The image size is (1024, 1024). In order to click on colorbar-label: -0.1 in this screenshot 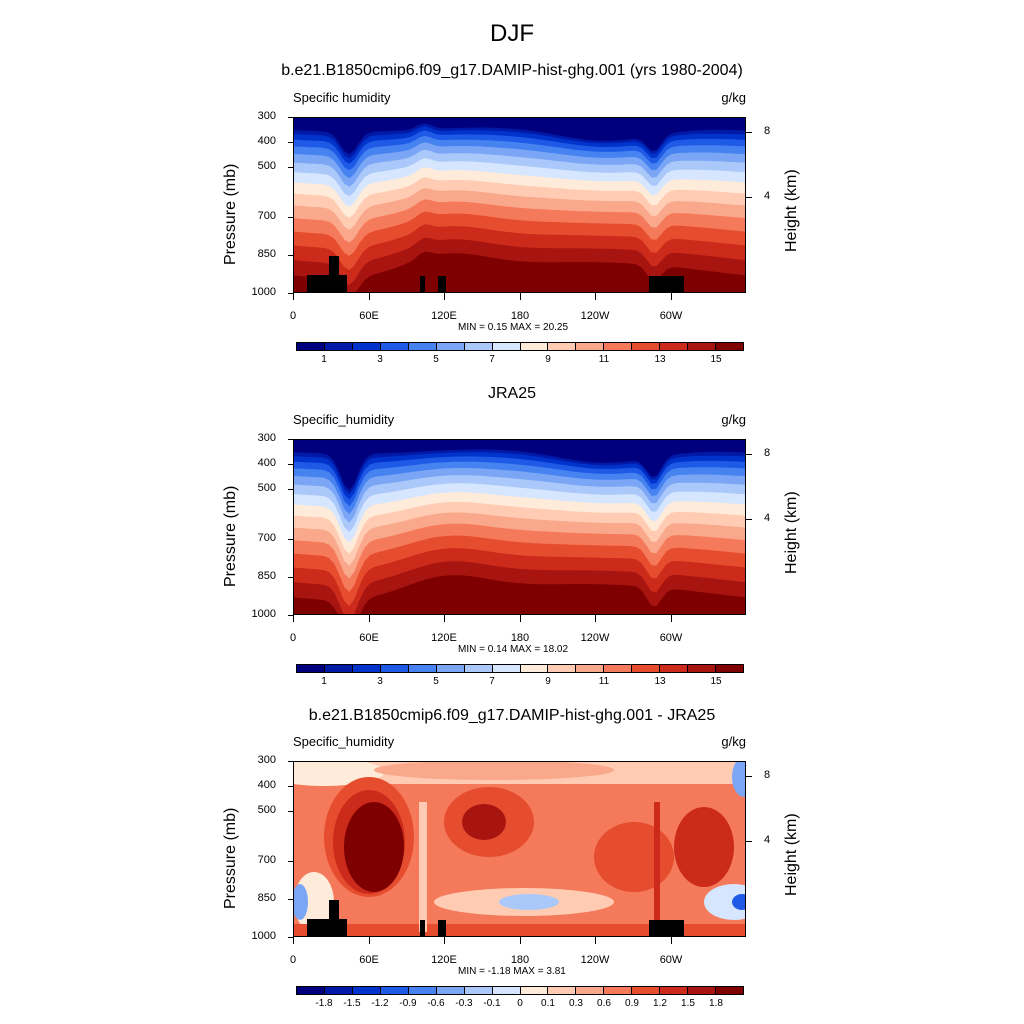, I will do `click(492, 1003)`.